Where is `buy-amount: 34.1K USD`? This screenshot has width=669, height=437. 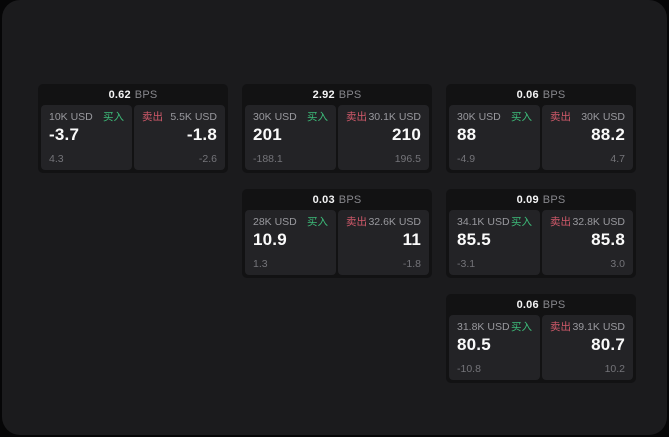
buy-amount: 34.1K USD is located at coordinates (483, 222).